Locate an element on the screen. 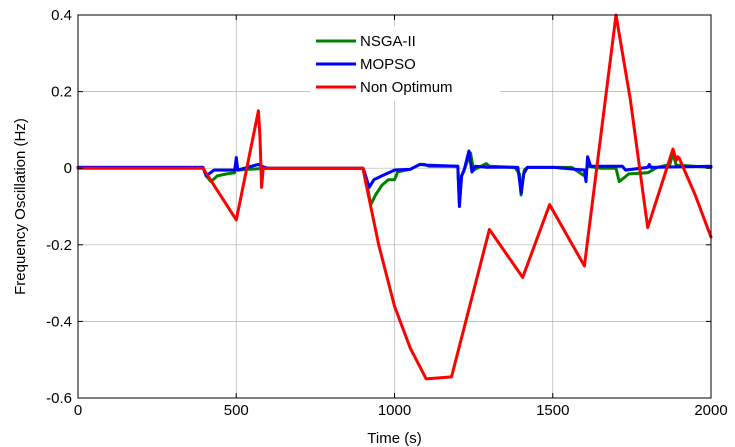 The image size is (735, 447). y-tick-label: 0.4 is located at coordinates (61, 15).